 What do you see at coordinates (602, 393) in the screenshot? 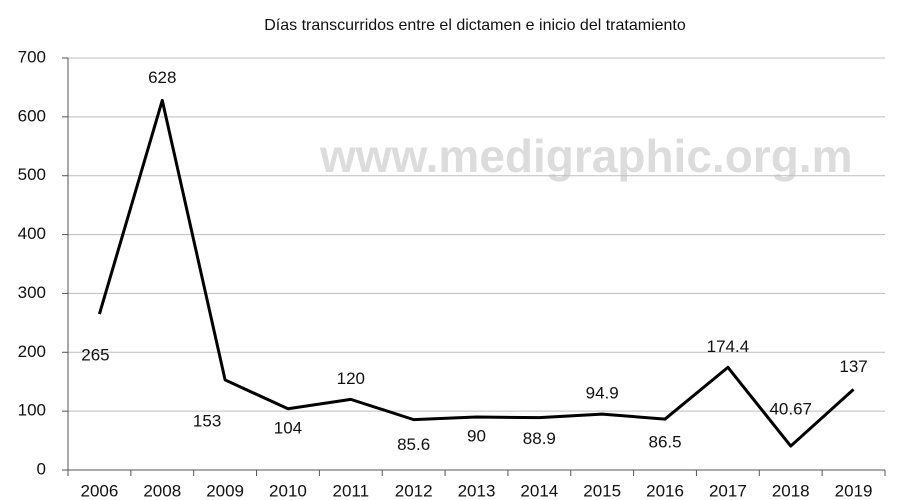
I see `data-label: 94.9` at bounding box center [602, 393].